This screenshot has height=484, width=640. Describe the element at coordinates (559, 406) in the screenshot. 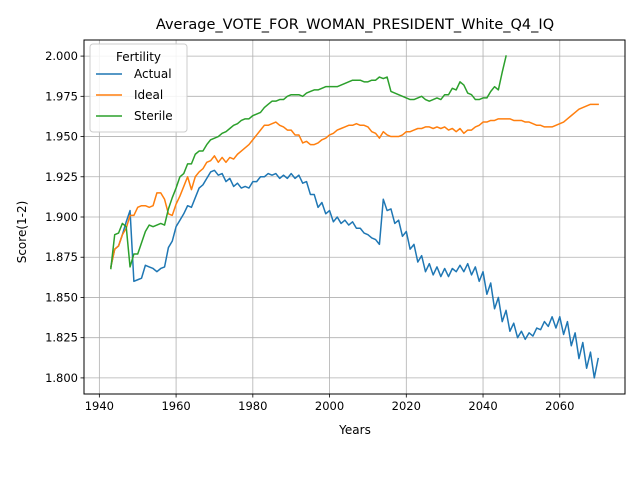

I see `x-tick-label: 2060` at that location.